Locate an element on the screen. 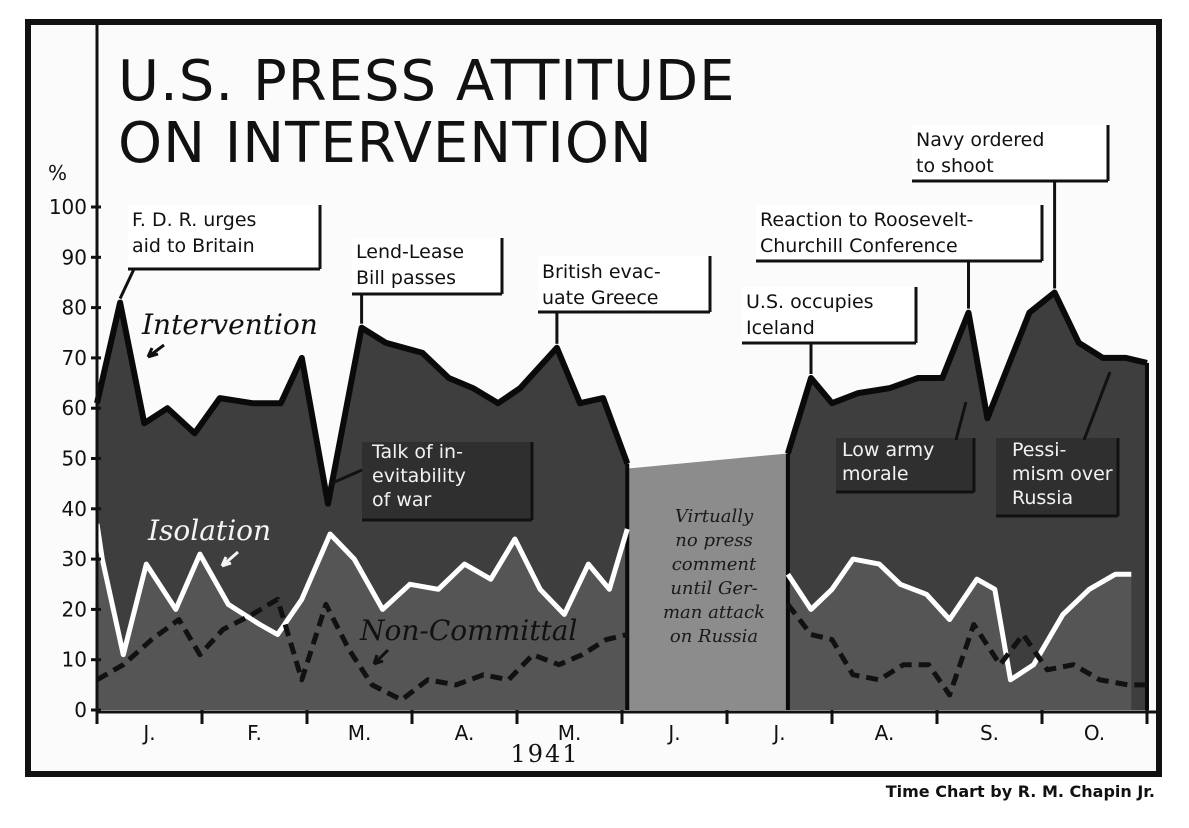 This screenshot has height=828, width=1189. gap-note-text: on Russia is located at coordinates (714, 636).